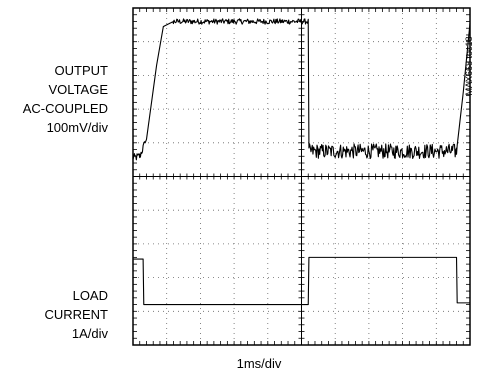 The width and height of the screenshot is (484, 377). I want to click on load-current-label: LOAD CURRENT 1A/div, so click(76, 314).